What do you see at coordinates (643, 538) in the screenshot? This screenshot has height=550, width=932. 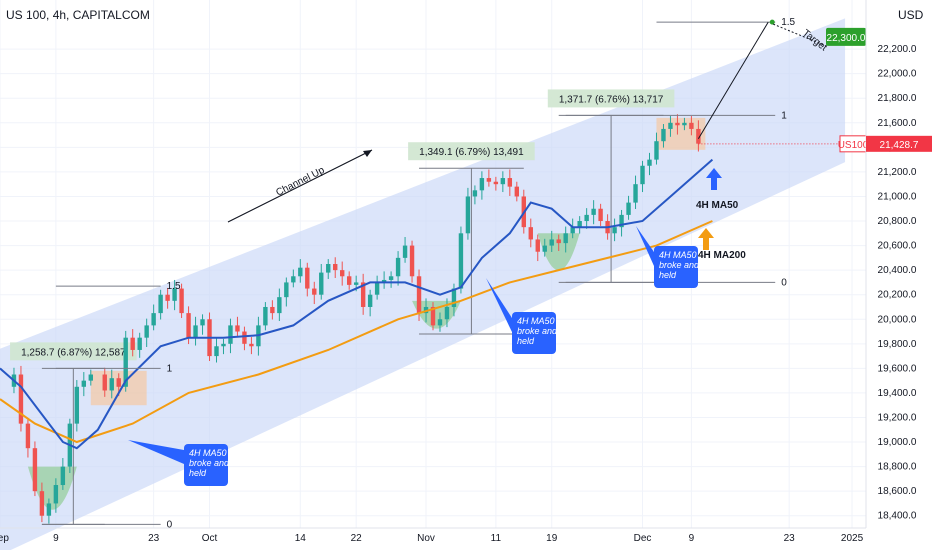 I see `x-tick-label: Dec` at bounding box center [643, 538].